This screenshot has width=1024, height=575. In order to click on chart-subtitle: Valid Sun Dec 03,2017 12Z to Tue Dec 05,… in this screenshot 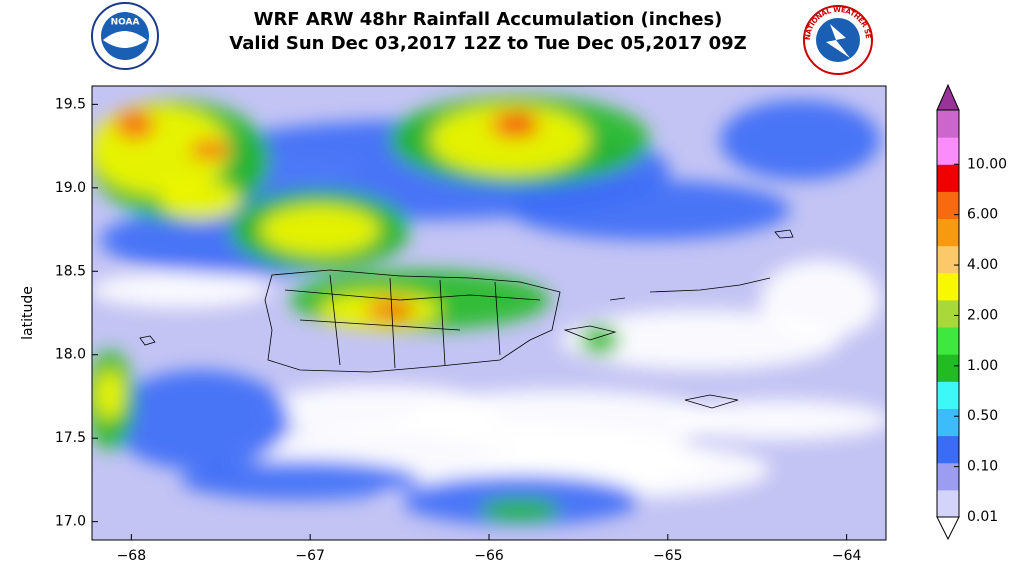, I will do `click(487, 43)`.